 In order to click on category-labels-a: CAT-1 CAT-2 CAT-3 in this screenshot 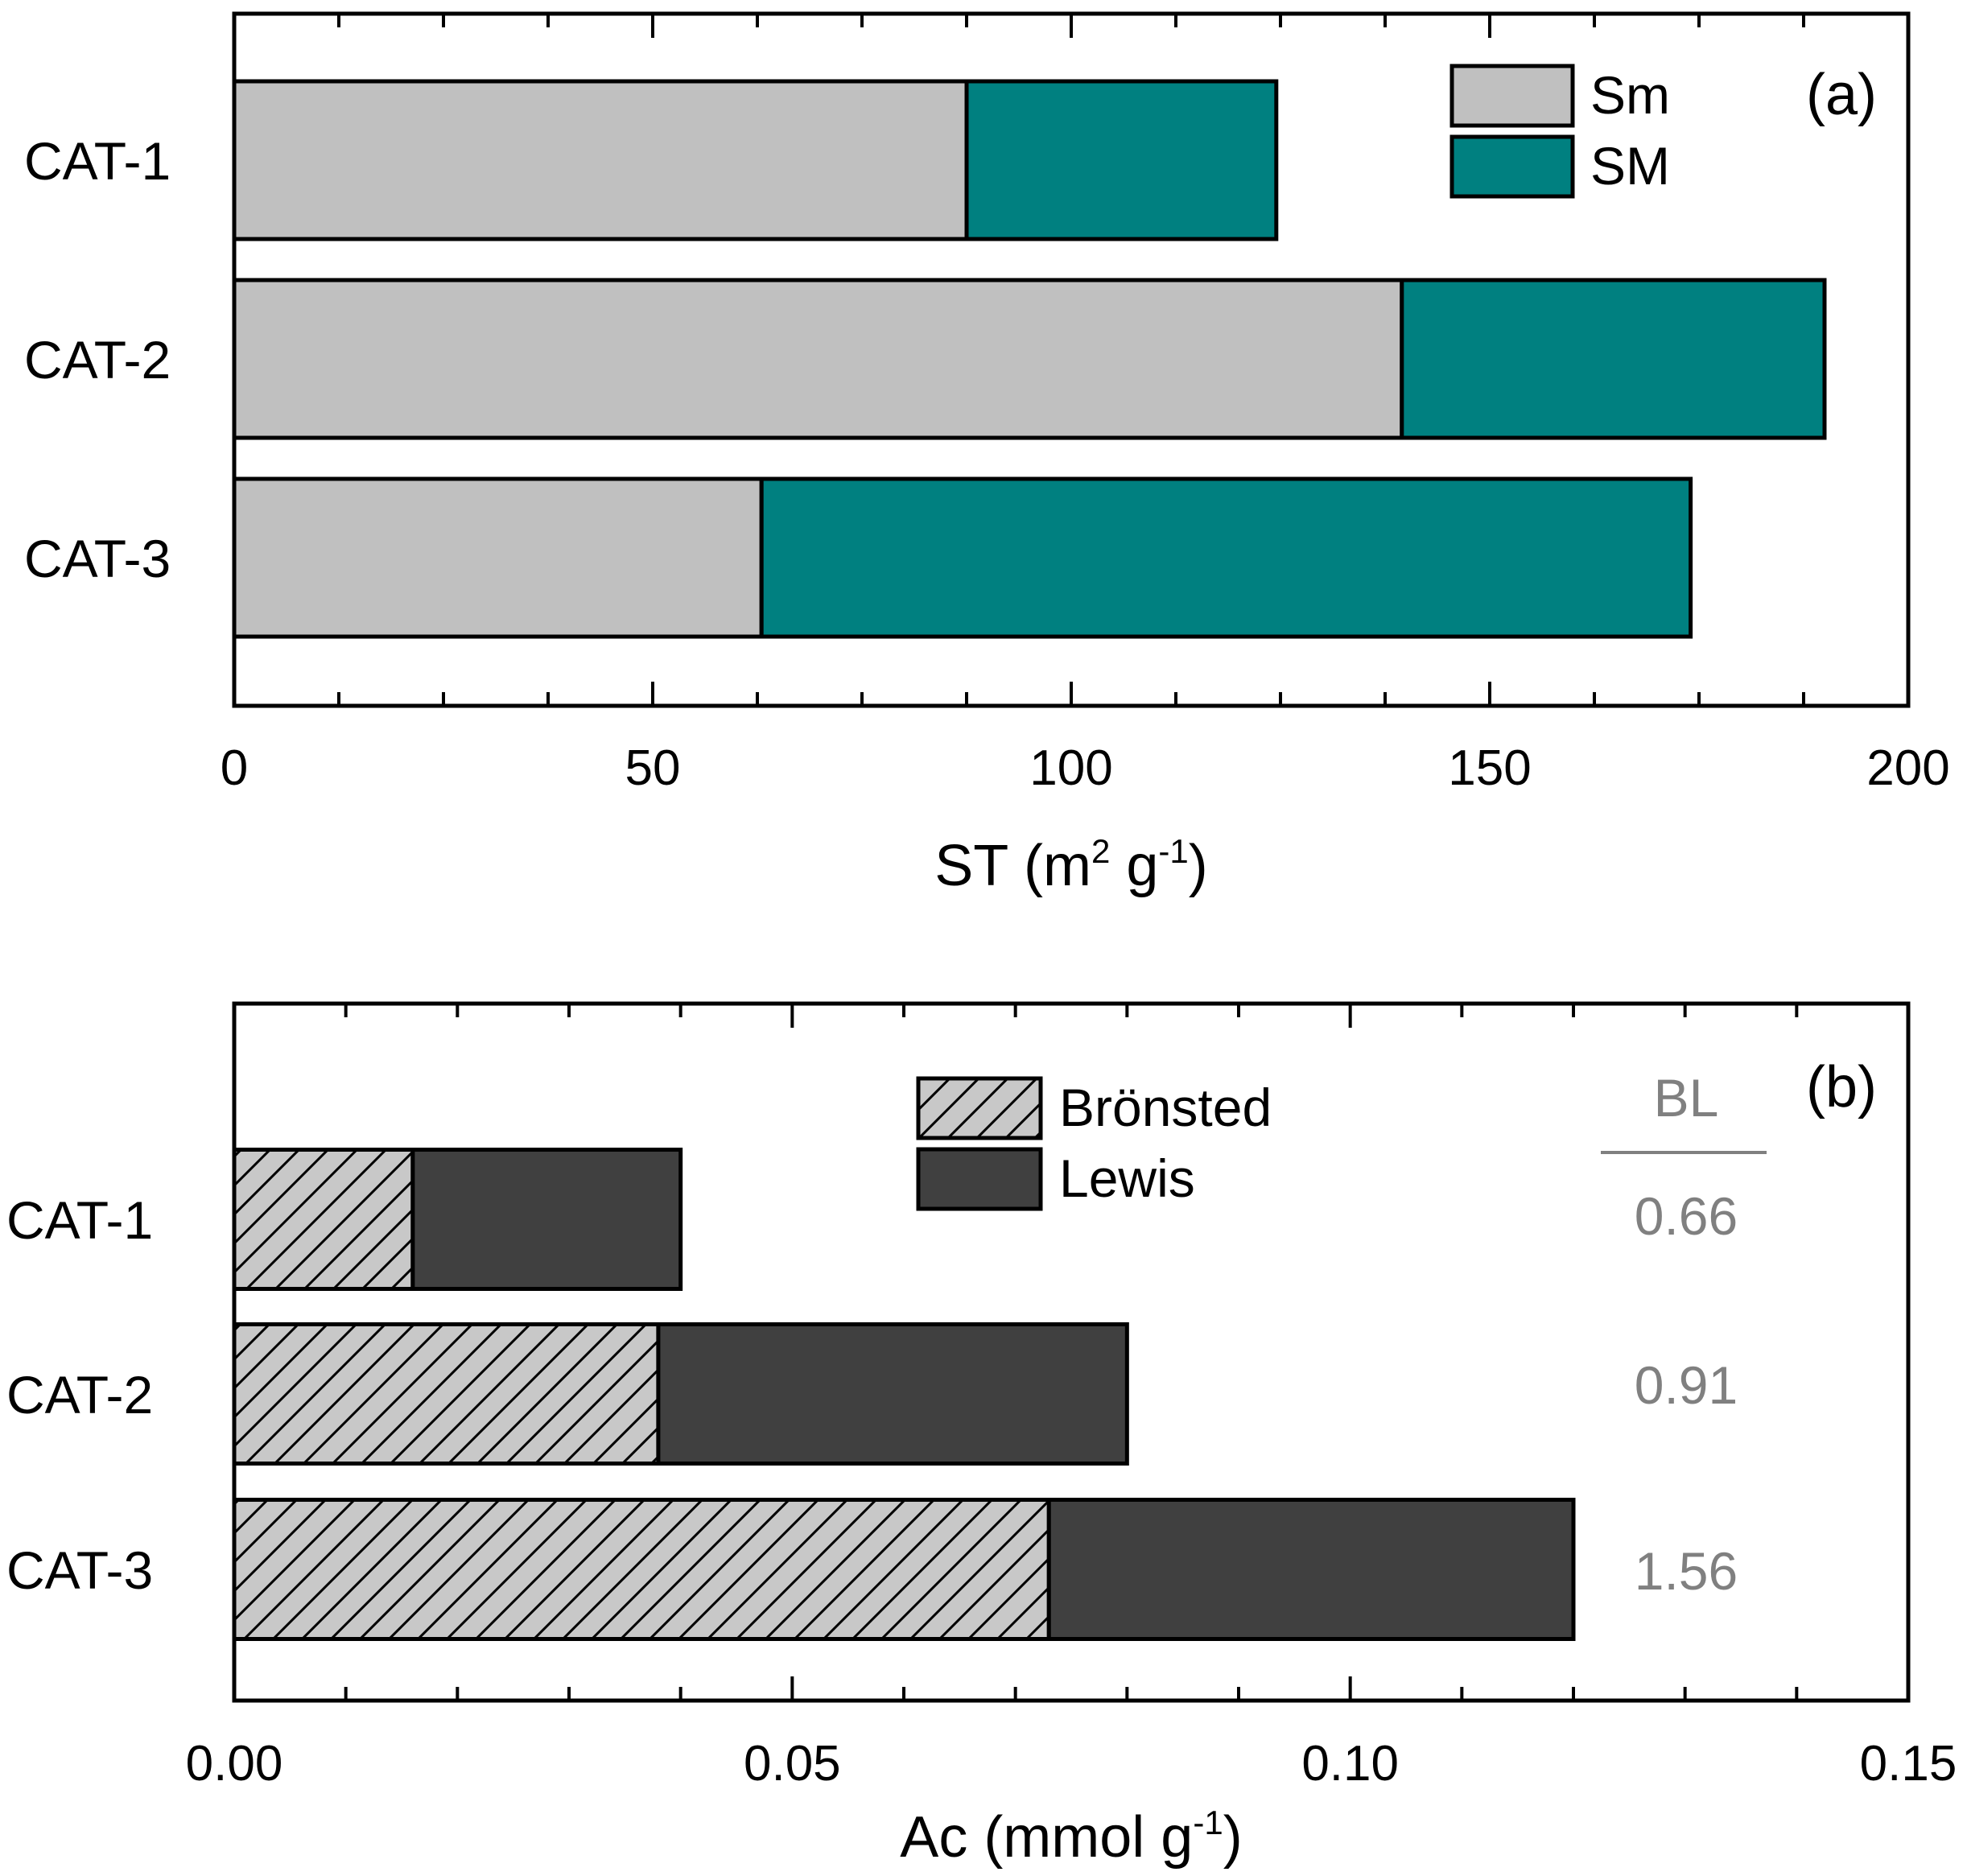, I will do `click(97, 359)`.